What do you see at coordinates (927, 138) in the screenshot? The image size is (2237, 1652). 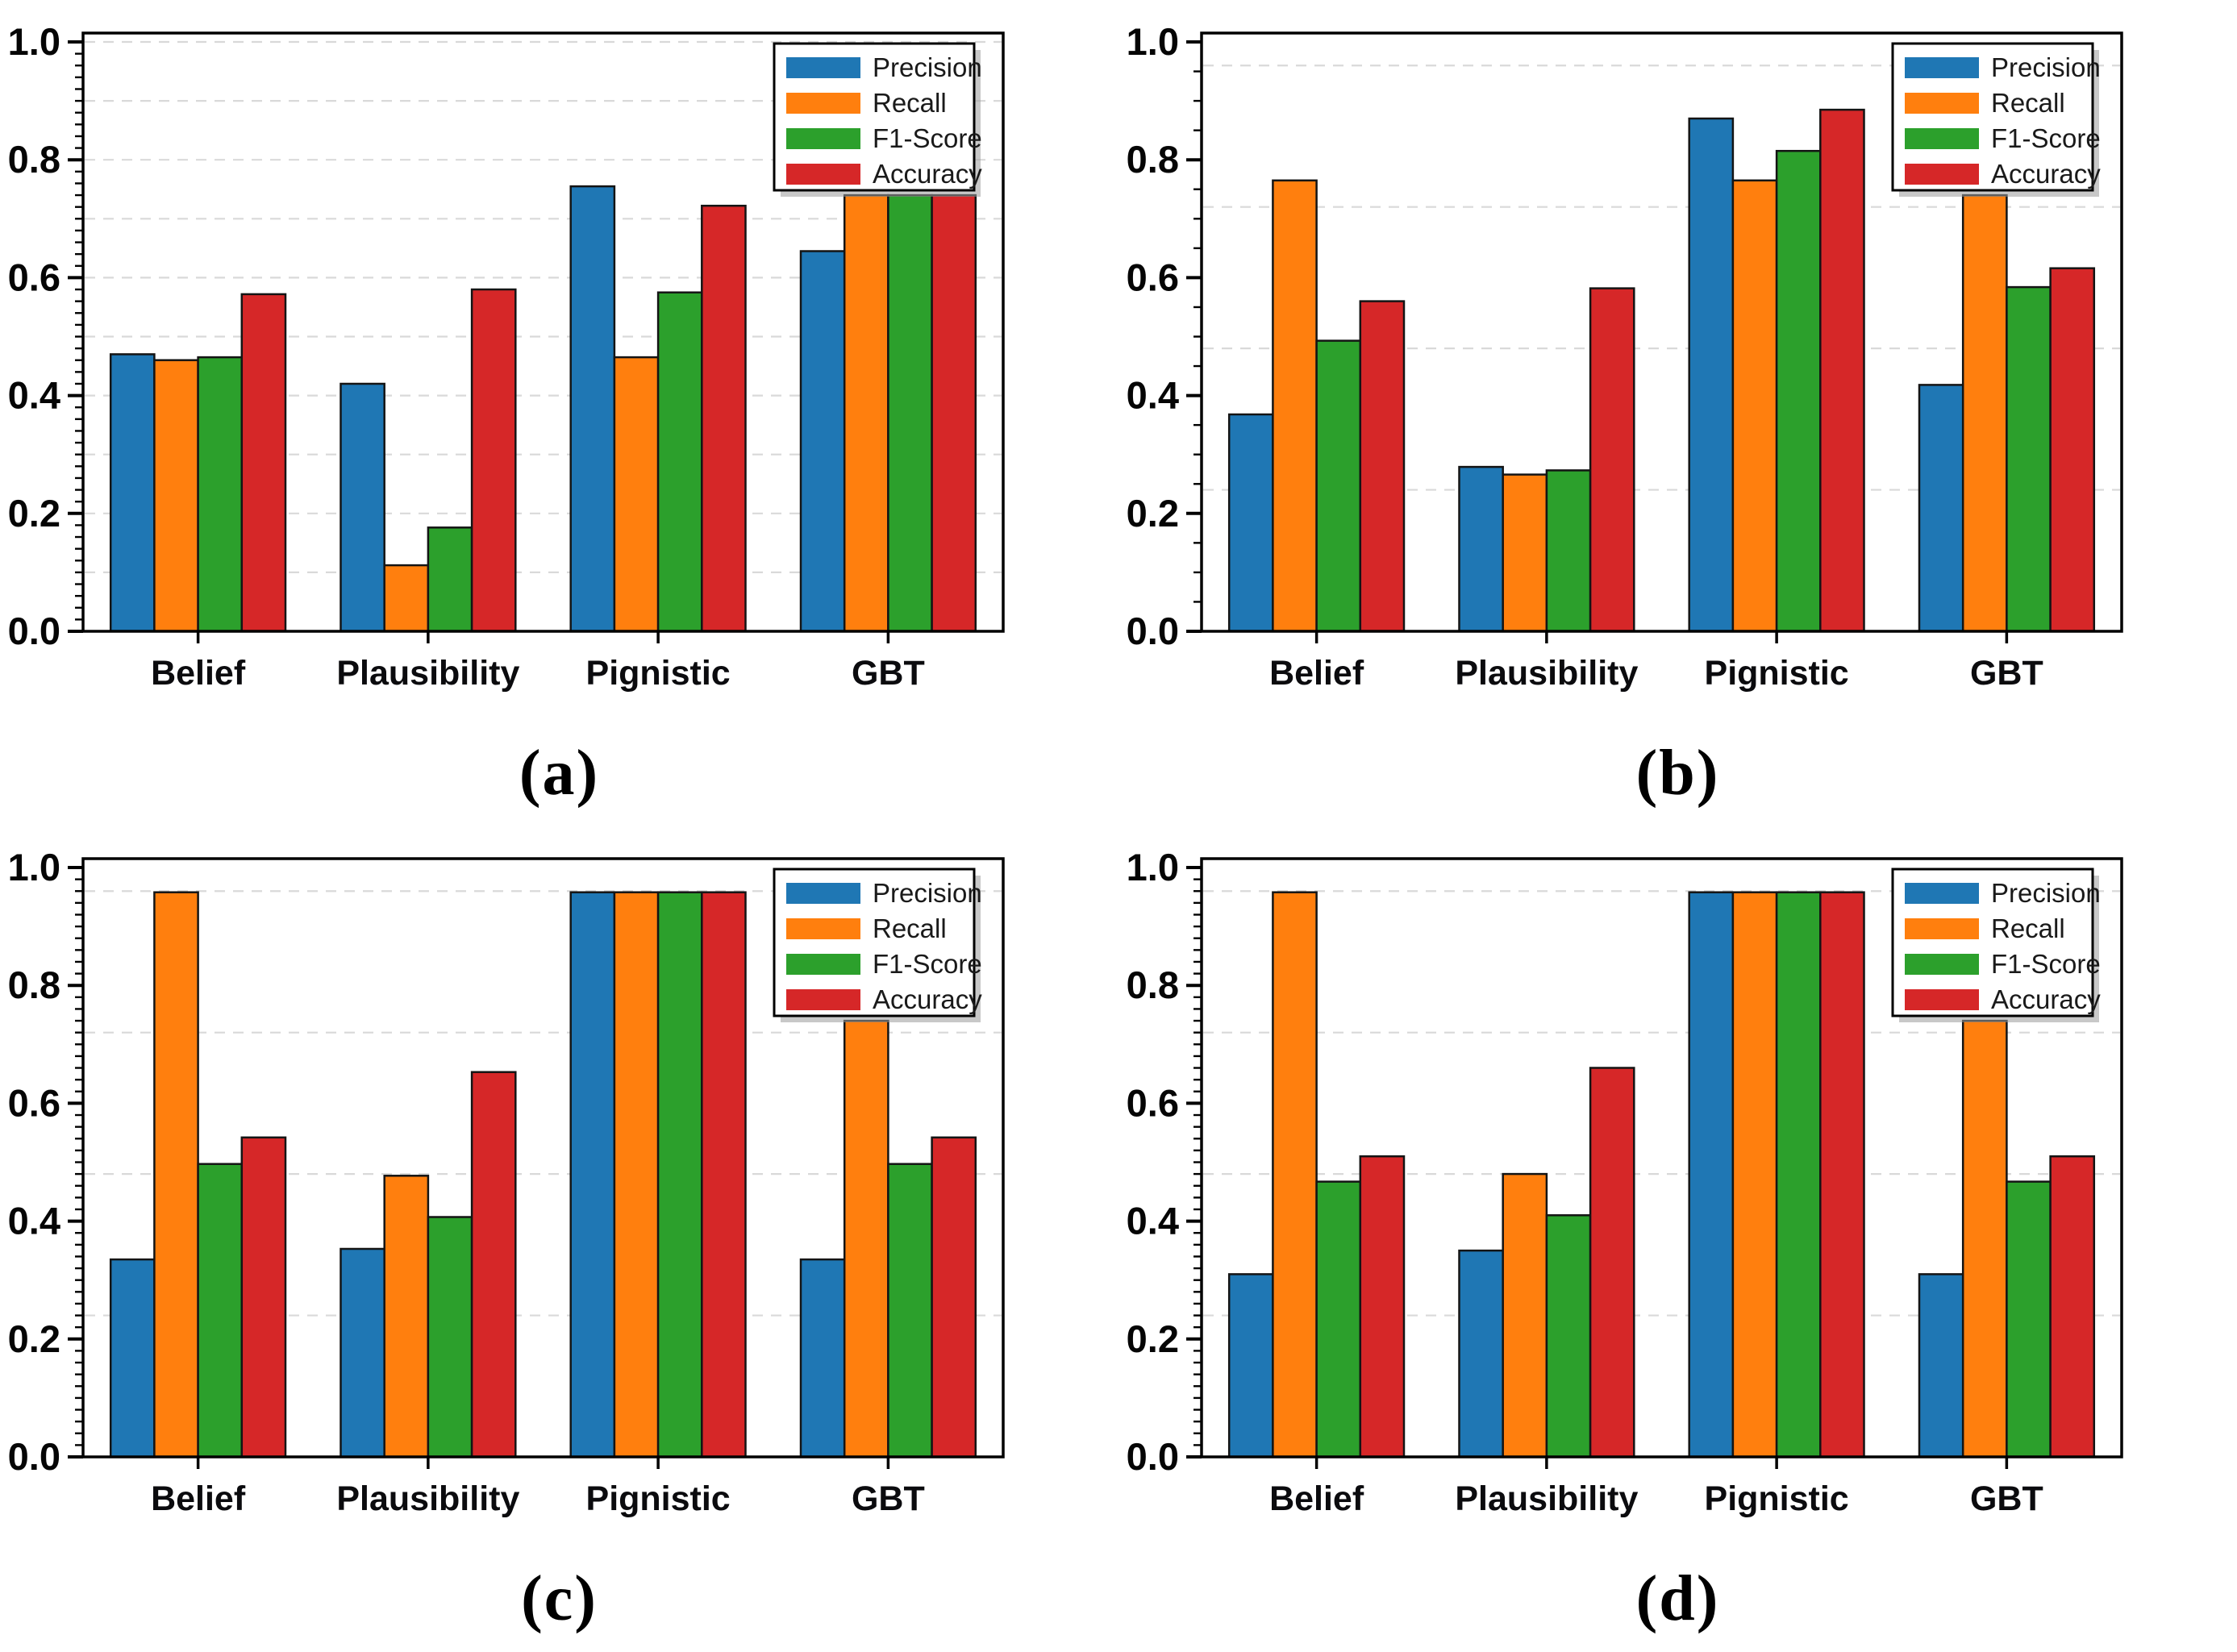 I see `legend-label: F1-Score` at bounding box center [927, 138].